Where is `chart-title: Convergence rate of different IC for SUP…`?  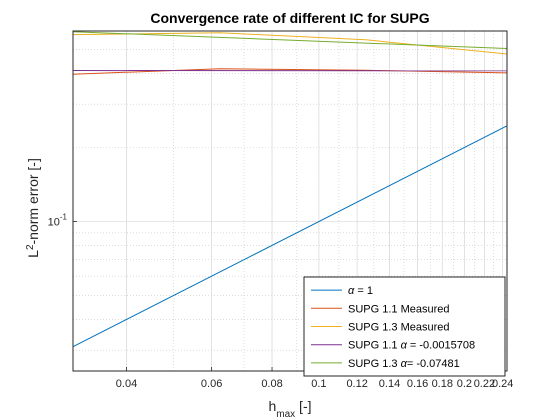 chart-title: Convergence rate of different IC for SUP… is located at coordinates (289, 18).